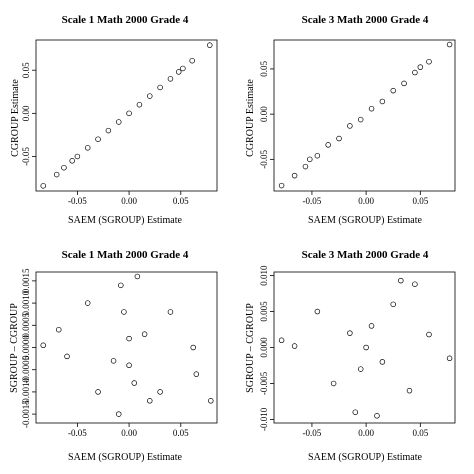 This screenshot has height=474, width=474. Describe the element at coordinates (26, 392) in the screenshot. I see `y-tick-label: -0.0010` at that location.